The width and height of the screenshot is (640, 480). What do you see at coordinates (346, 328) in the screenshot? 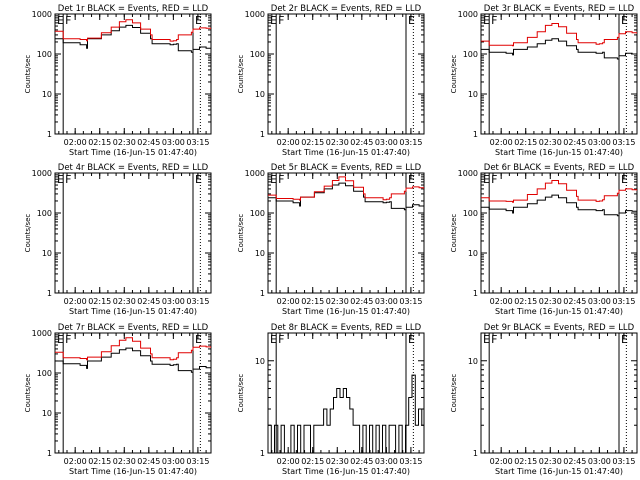
I see `panel-title: Det 8r BLACK = Events, RED = LLD` at bounding box center [346, 328].